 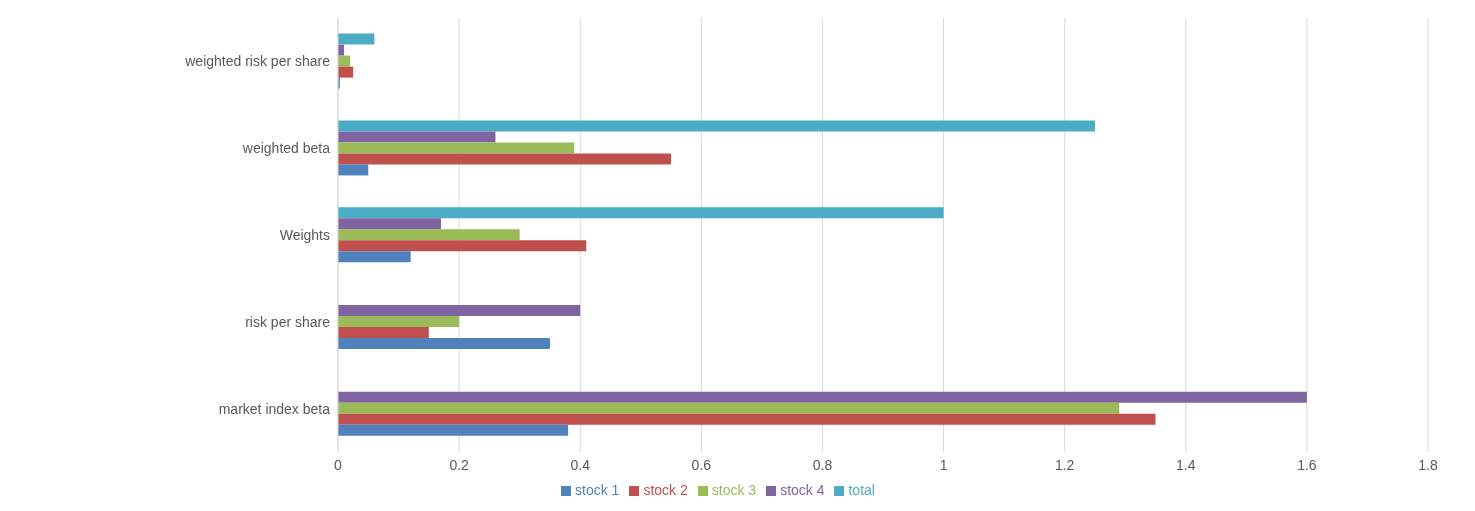 What do you see at coordinates (701, 464) in the screenshot?
I see `x-tick-label: 0.6` at bounding box center [701, 464].